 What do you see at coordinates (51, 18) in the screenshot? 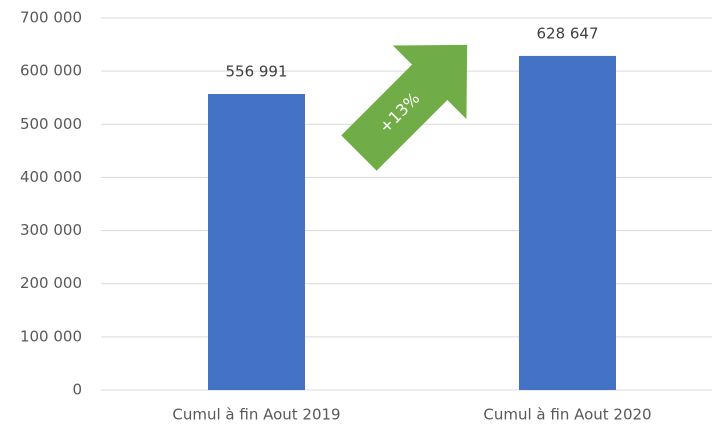
I see `y-tick-label: 700 000` at bounding box center [51, 18].